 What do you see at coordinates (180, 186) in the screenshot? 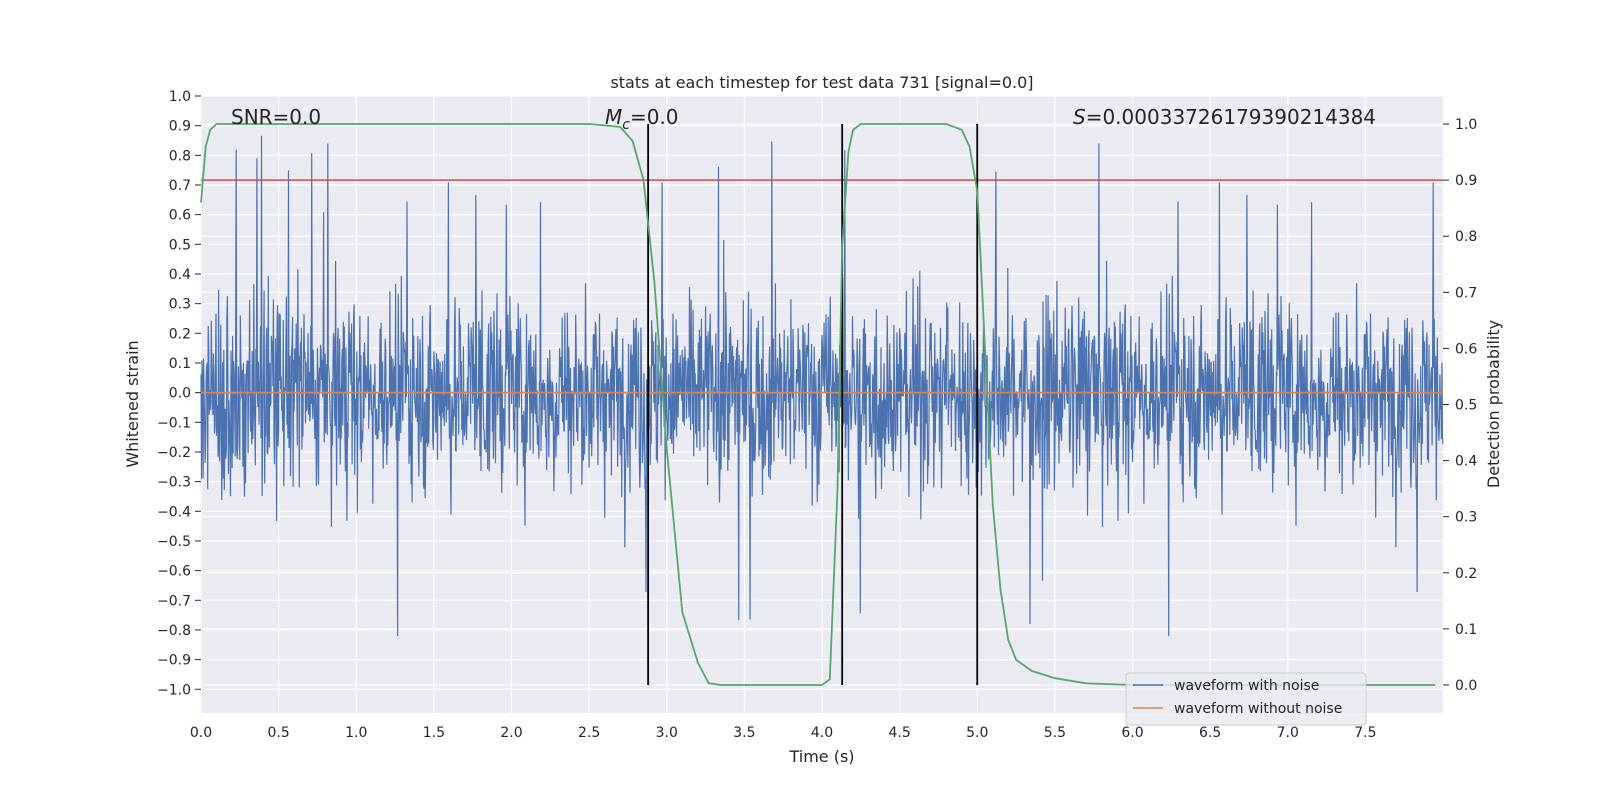
I see `y-tick-label: 0.7` at bounding box center [180, 186].